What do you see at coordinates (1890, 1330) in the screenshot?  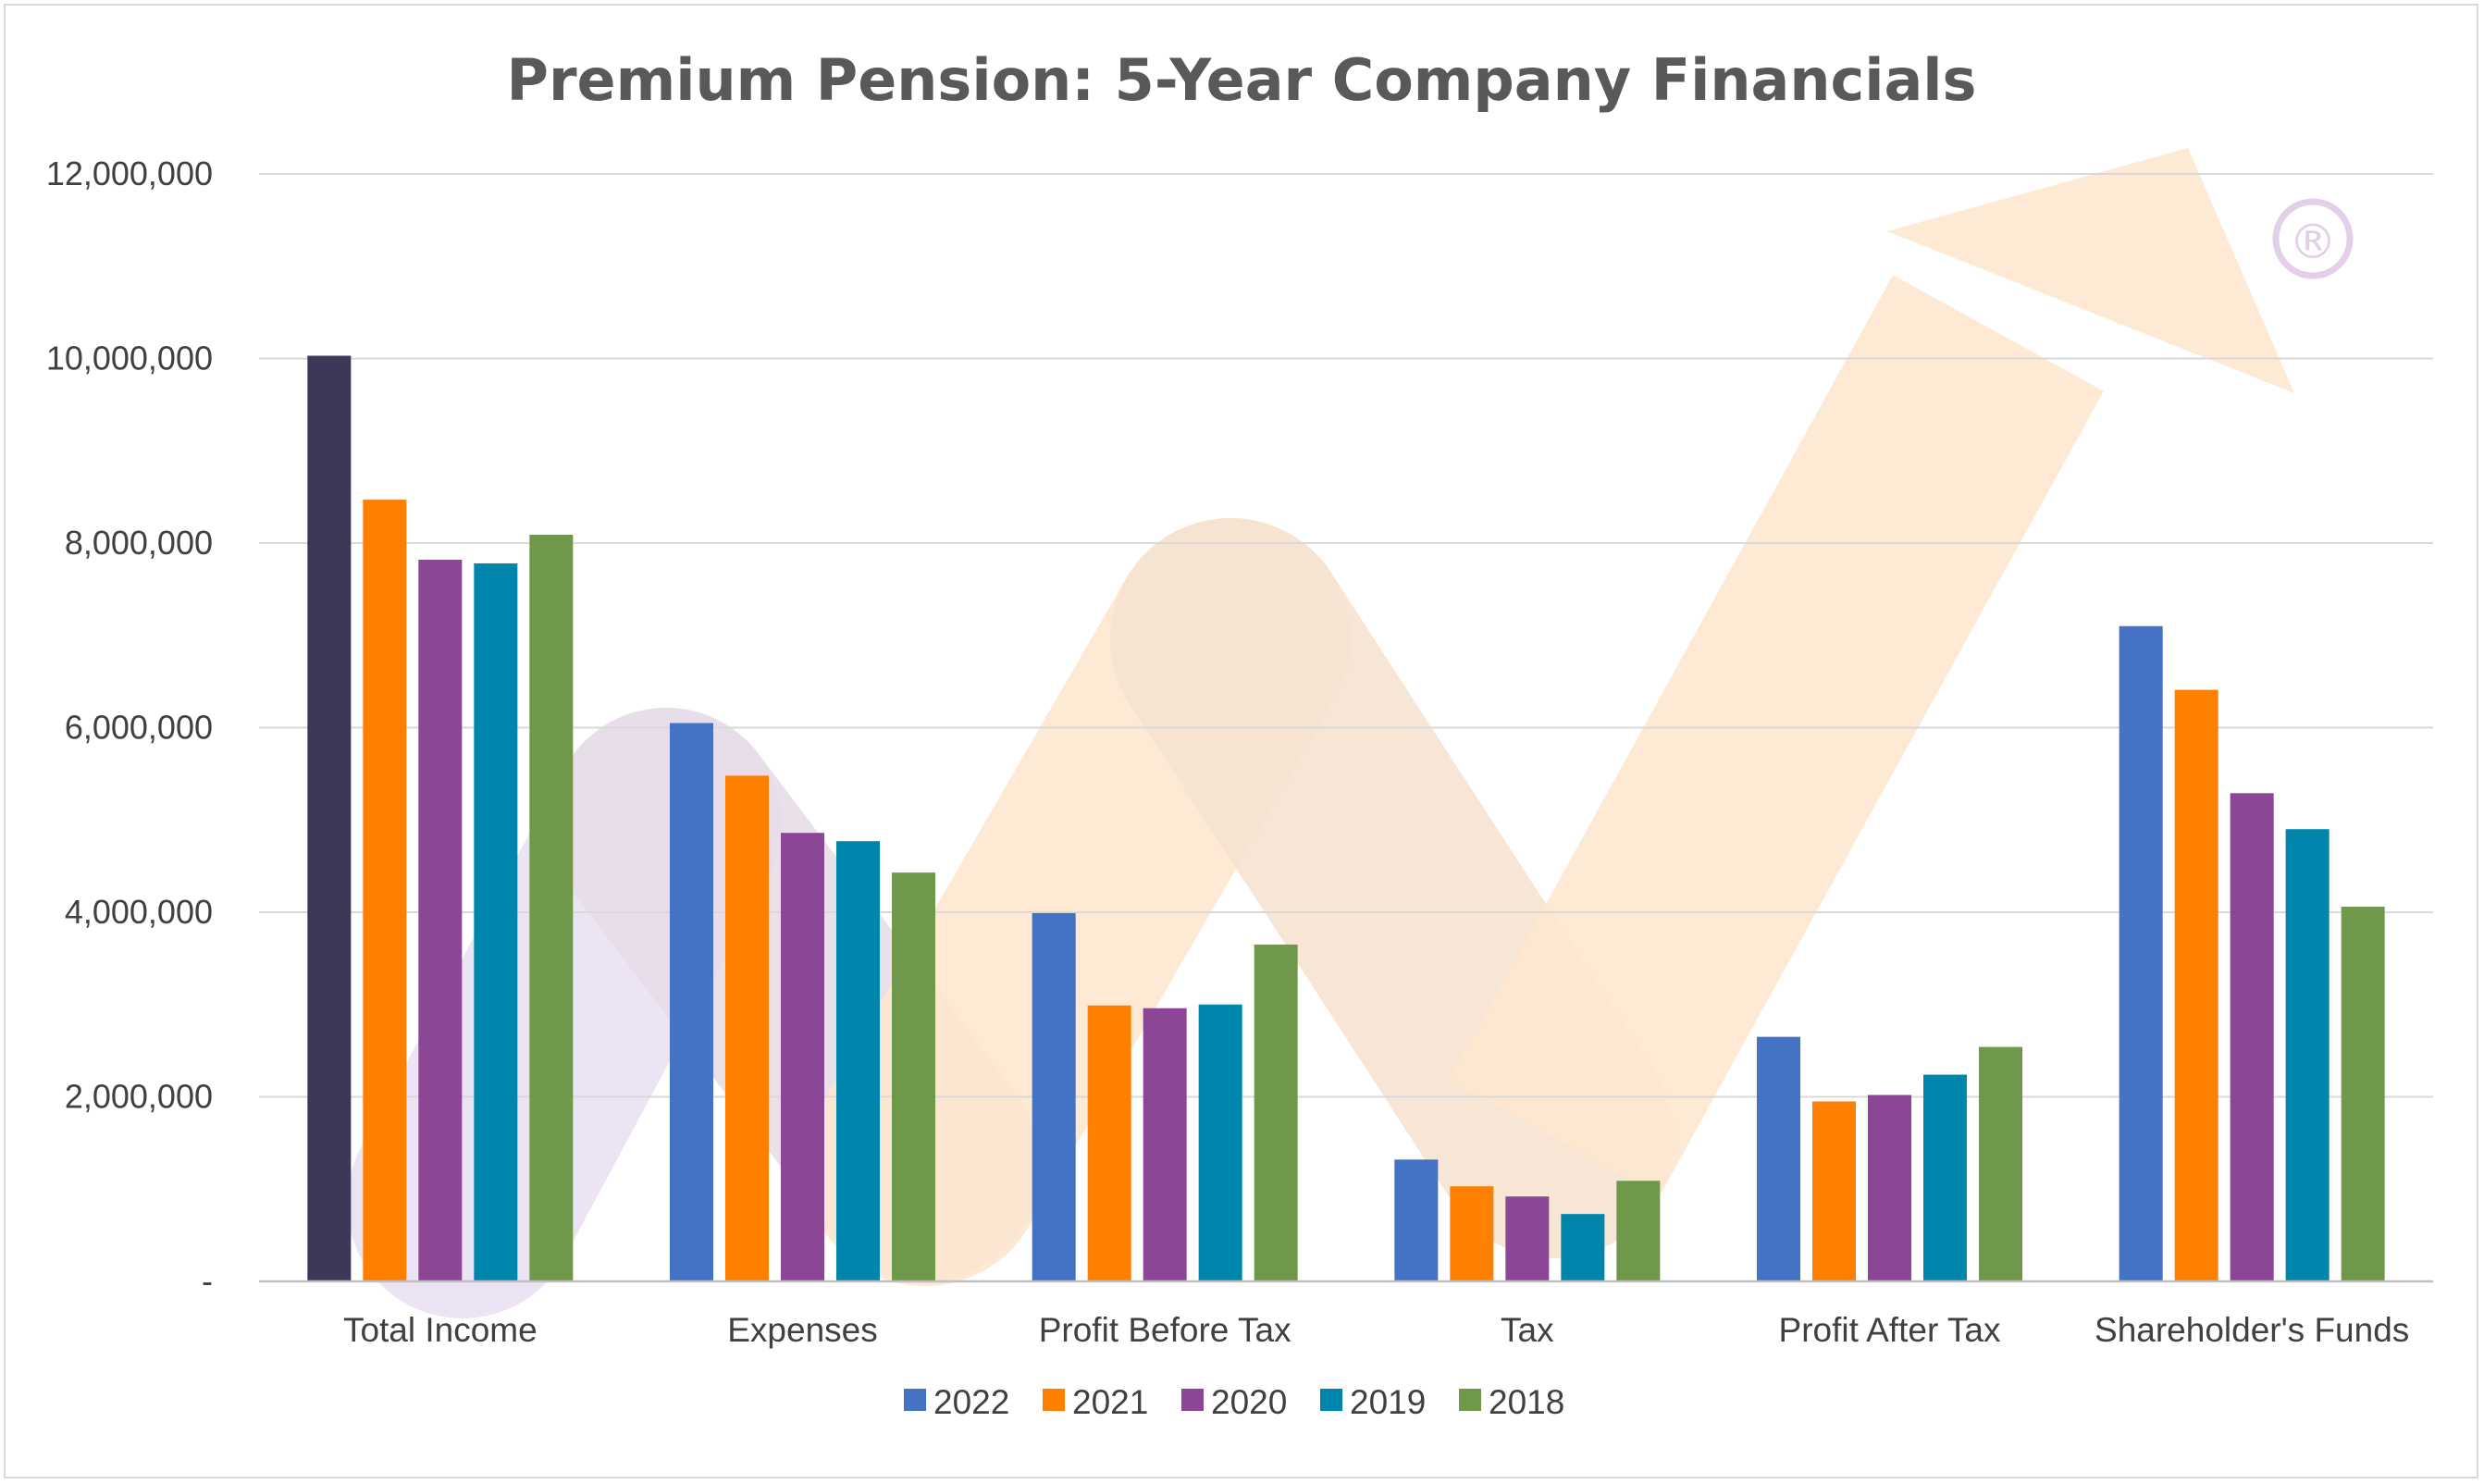 I see `x-tick-label: Profit After Tax` at bounding box center [1890, 1330].